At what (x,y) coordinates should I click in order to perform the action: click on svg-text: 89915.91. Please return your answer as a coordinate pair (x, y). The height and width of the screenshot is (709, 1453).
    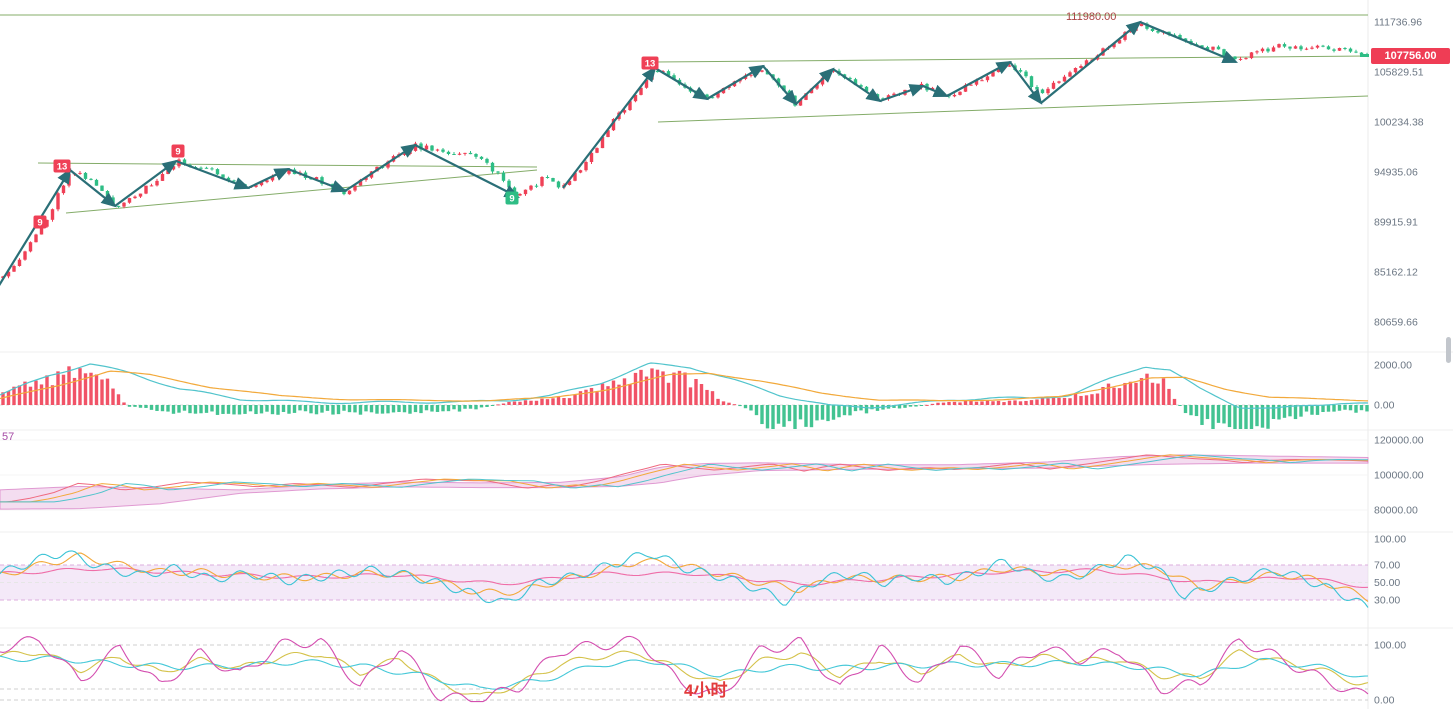
    Looking at the image, I should click on (1396, 222).